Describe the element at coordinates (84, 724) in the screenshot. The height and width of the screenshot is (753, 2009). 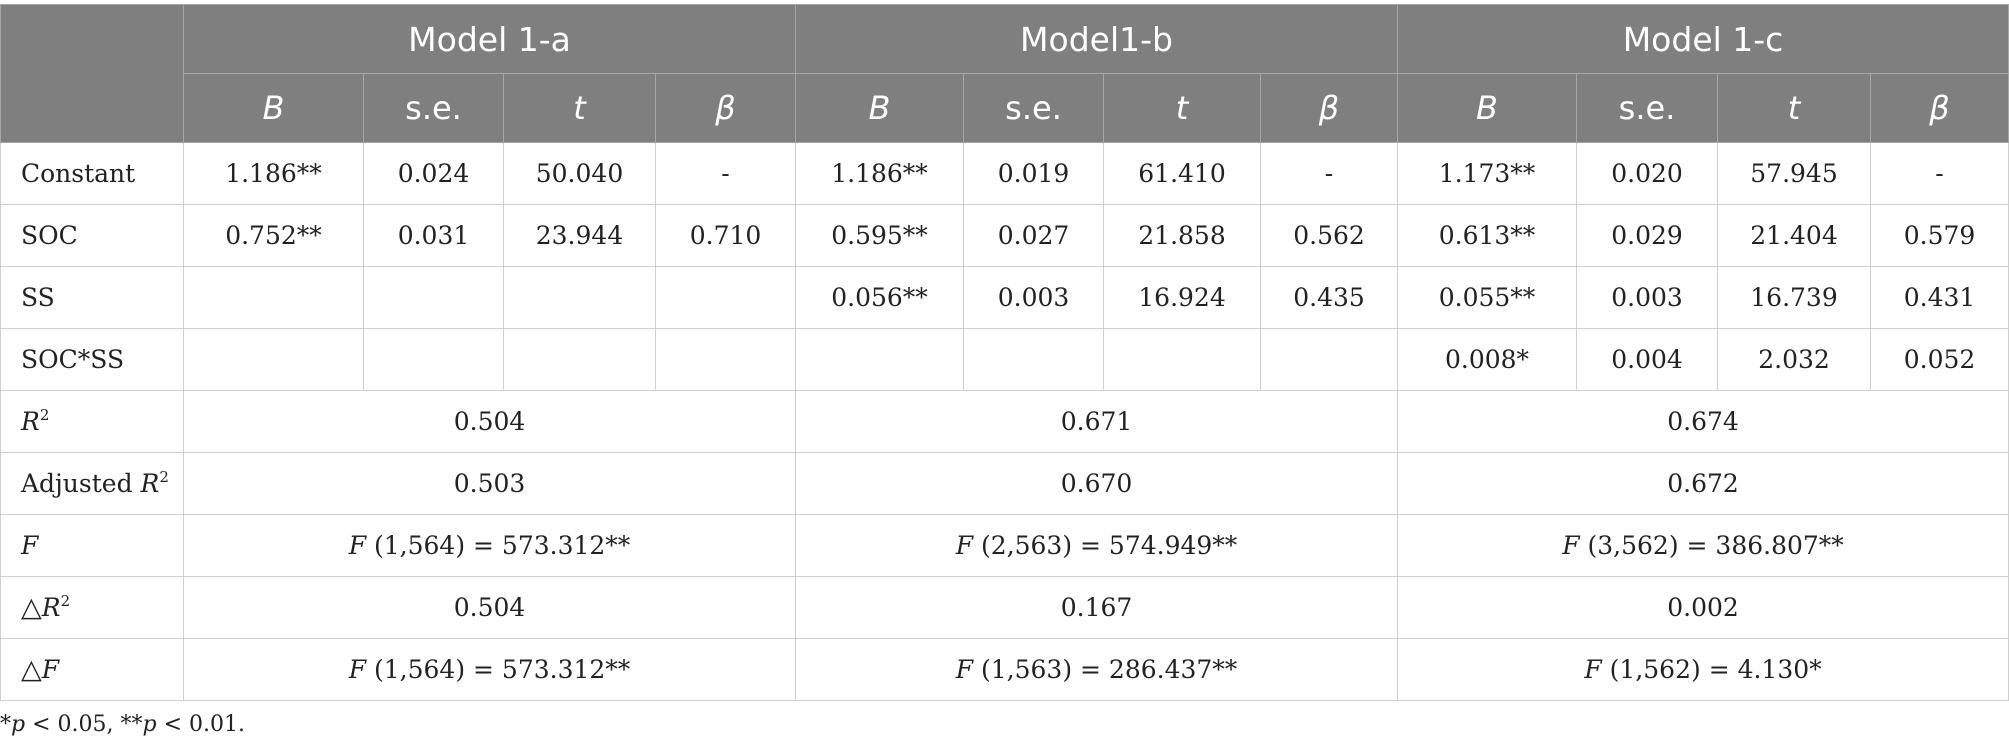
I see `footnote-text: < 0.05, **` at that location.